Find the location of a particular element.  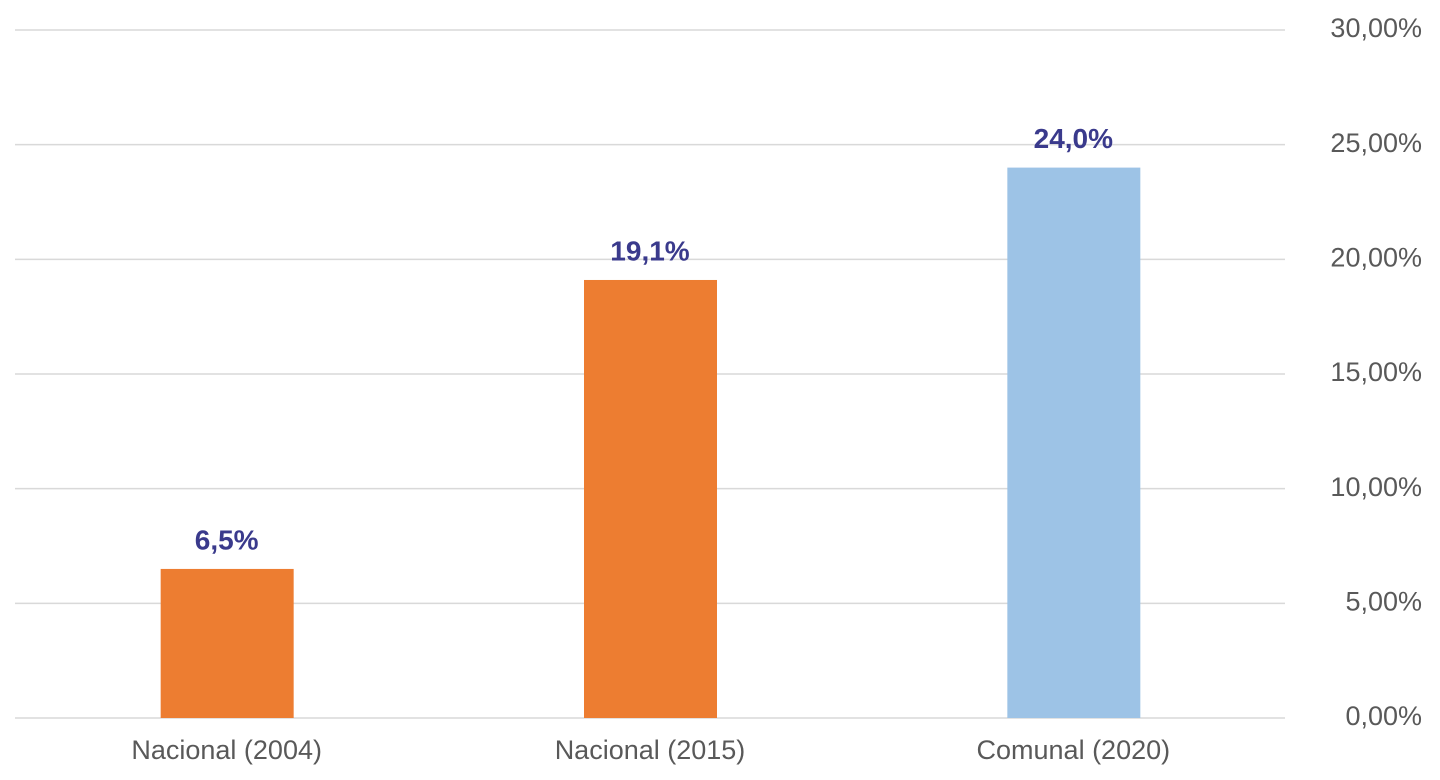

data-label: 6,5% is located at coordinates (227, 539).